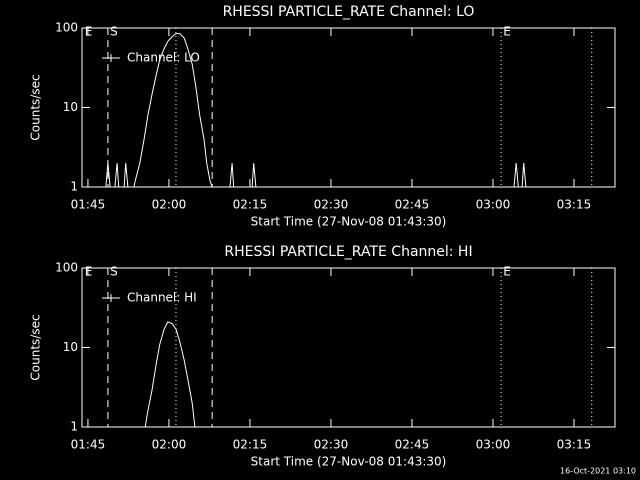 The width and height of the screenshot is (640, 480). I want to click on data-line, so click(170, 374).